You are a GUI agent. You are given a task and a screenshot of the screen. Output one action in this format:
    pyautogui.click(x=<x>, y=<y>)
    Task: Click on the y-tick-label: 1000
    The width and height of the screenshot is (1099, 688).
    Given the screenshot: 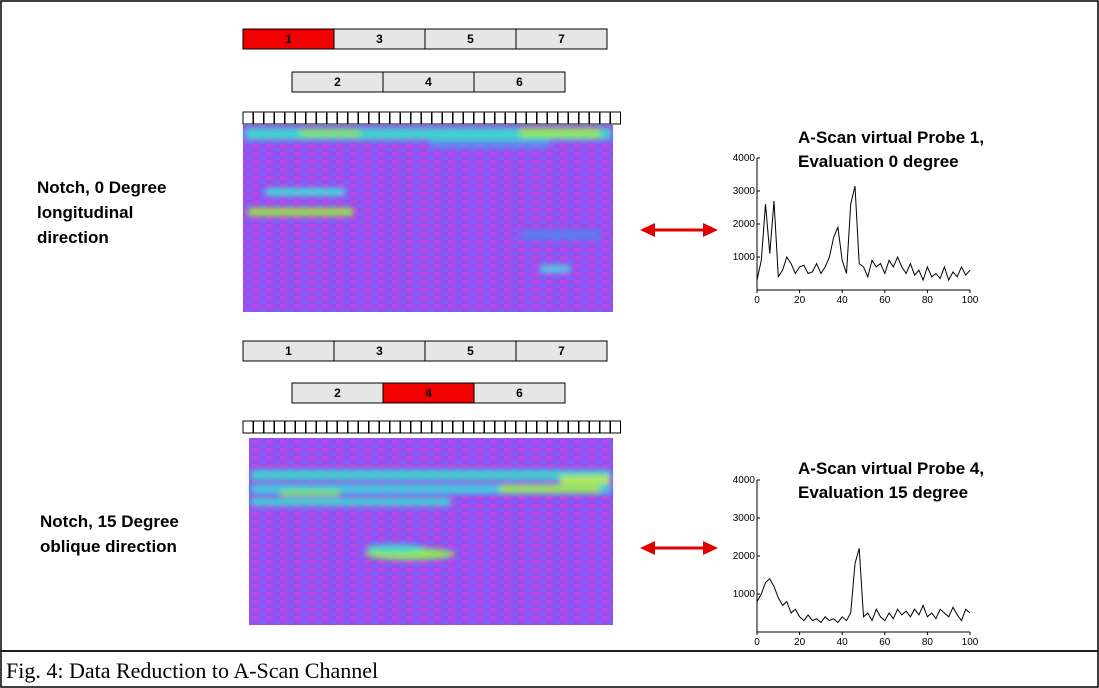 What is the action you would take?
    pyautogui.click(x=744, y=594)
    